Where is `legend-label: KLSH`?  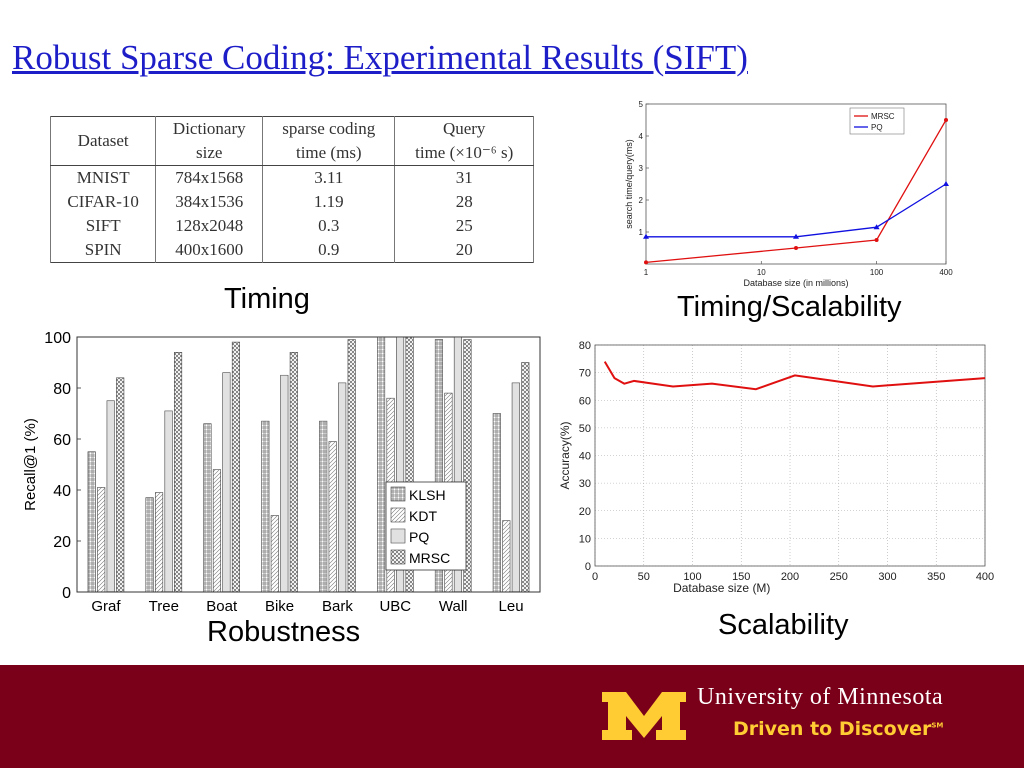
legend-label: KLSH is located at coordinates (427, 495).